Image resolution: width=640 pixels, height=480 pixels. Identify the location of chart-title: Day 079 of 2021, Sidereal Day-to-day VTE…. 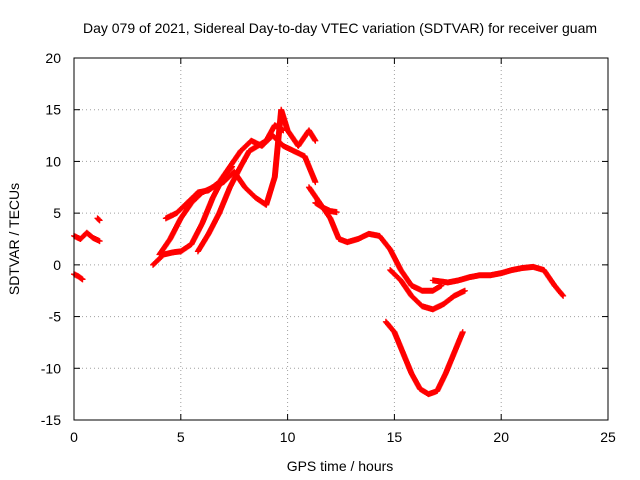
(340, 28).